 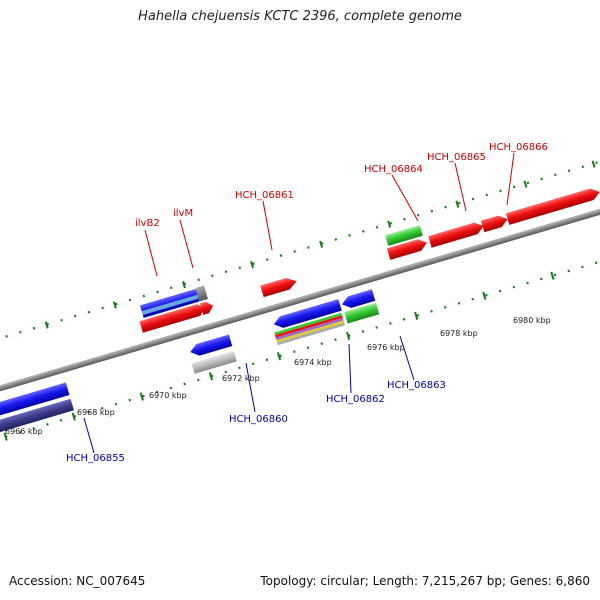 What do you see at coordinates (214, 362) in the screenshot?
I see `gene-arrow-HCH_06860-track` at bounding box center [214, 362].